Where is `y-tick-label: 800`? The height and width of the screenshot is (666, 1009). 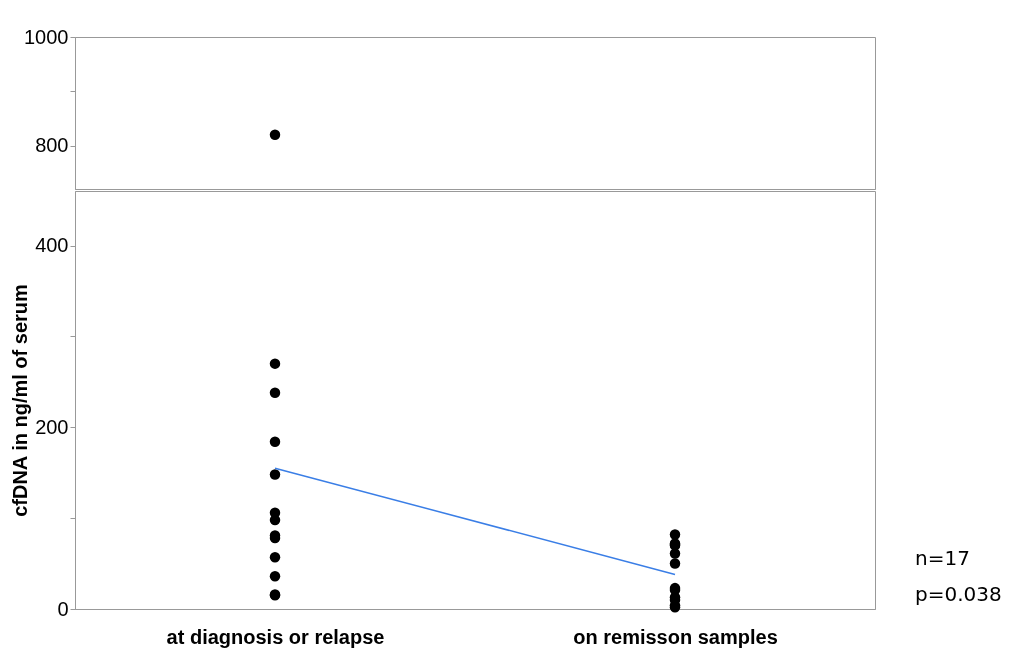 y-tick-label: 800 is located at coordinates (52, 145).